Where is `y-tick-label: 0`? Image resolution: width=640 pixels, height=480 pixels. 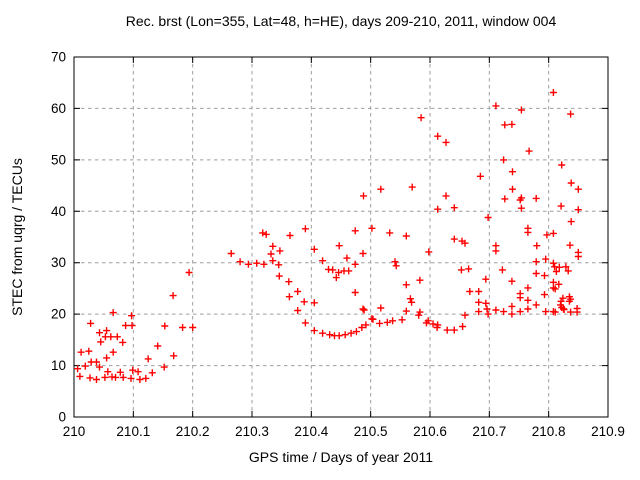
y-tick-label: 0 is located at coordinates (62, 417).